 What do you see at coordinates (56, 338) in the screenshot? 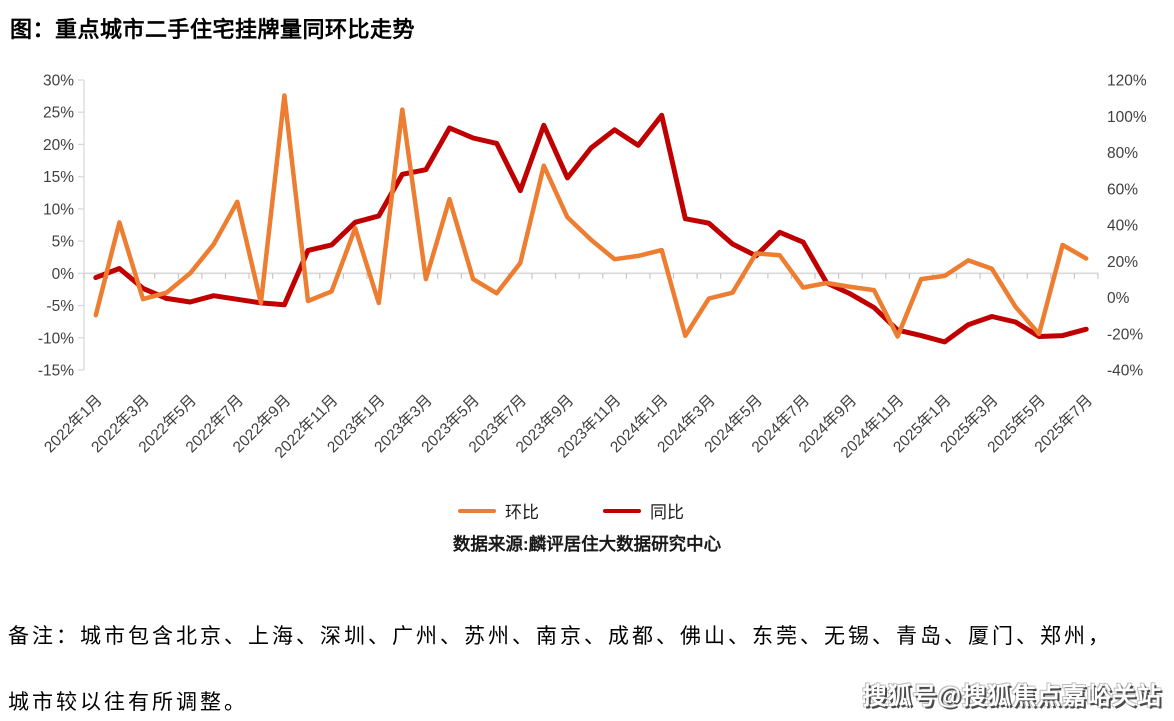
I see `y-axis-label-left: -10%` at bounding box center [56, 338].